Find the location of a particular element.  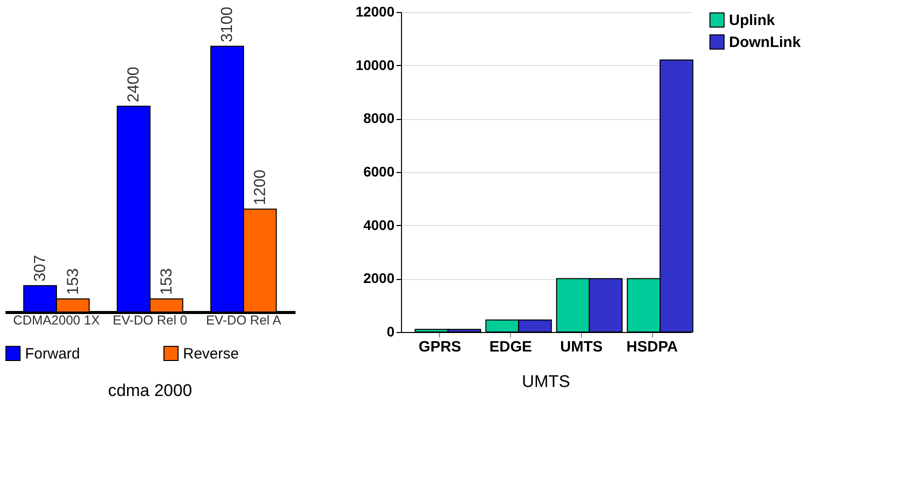

y-tick-label: 12000 is located at coordinates (375, 12).